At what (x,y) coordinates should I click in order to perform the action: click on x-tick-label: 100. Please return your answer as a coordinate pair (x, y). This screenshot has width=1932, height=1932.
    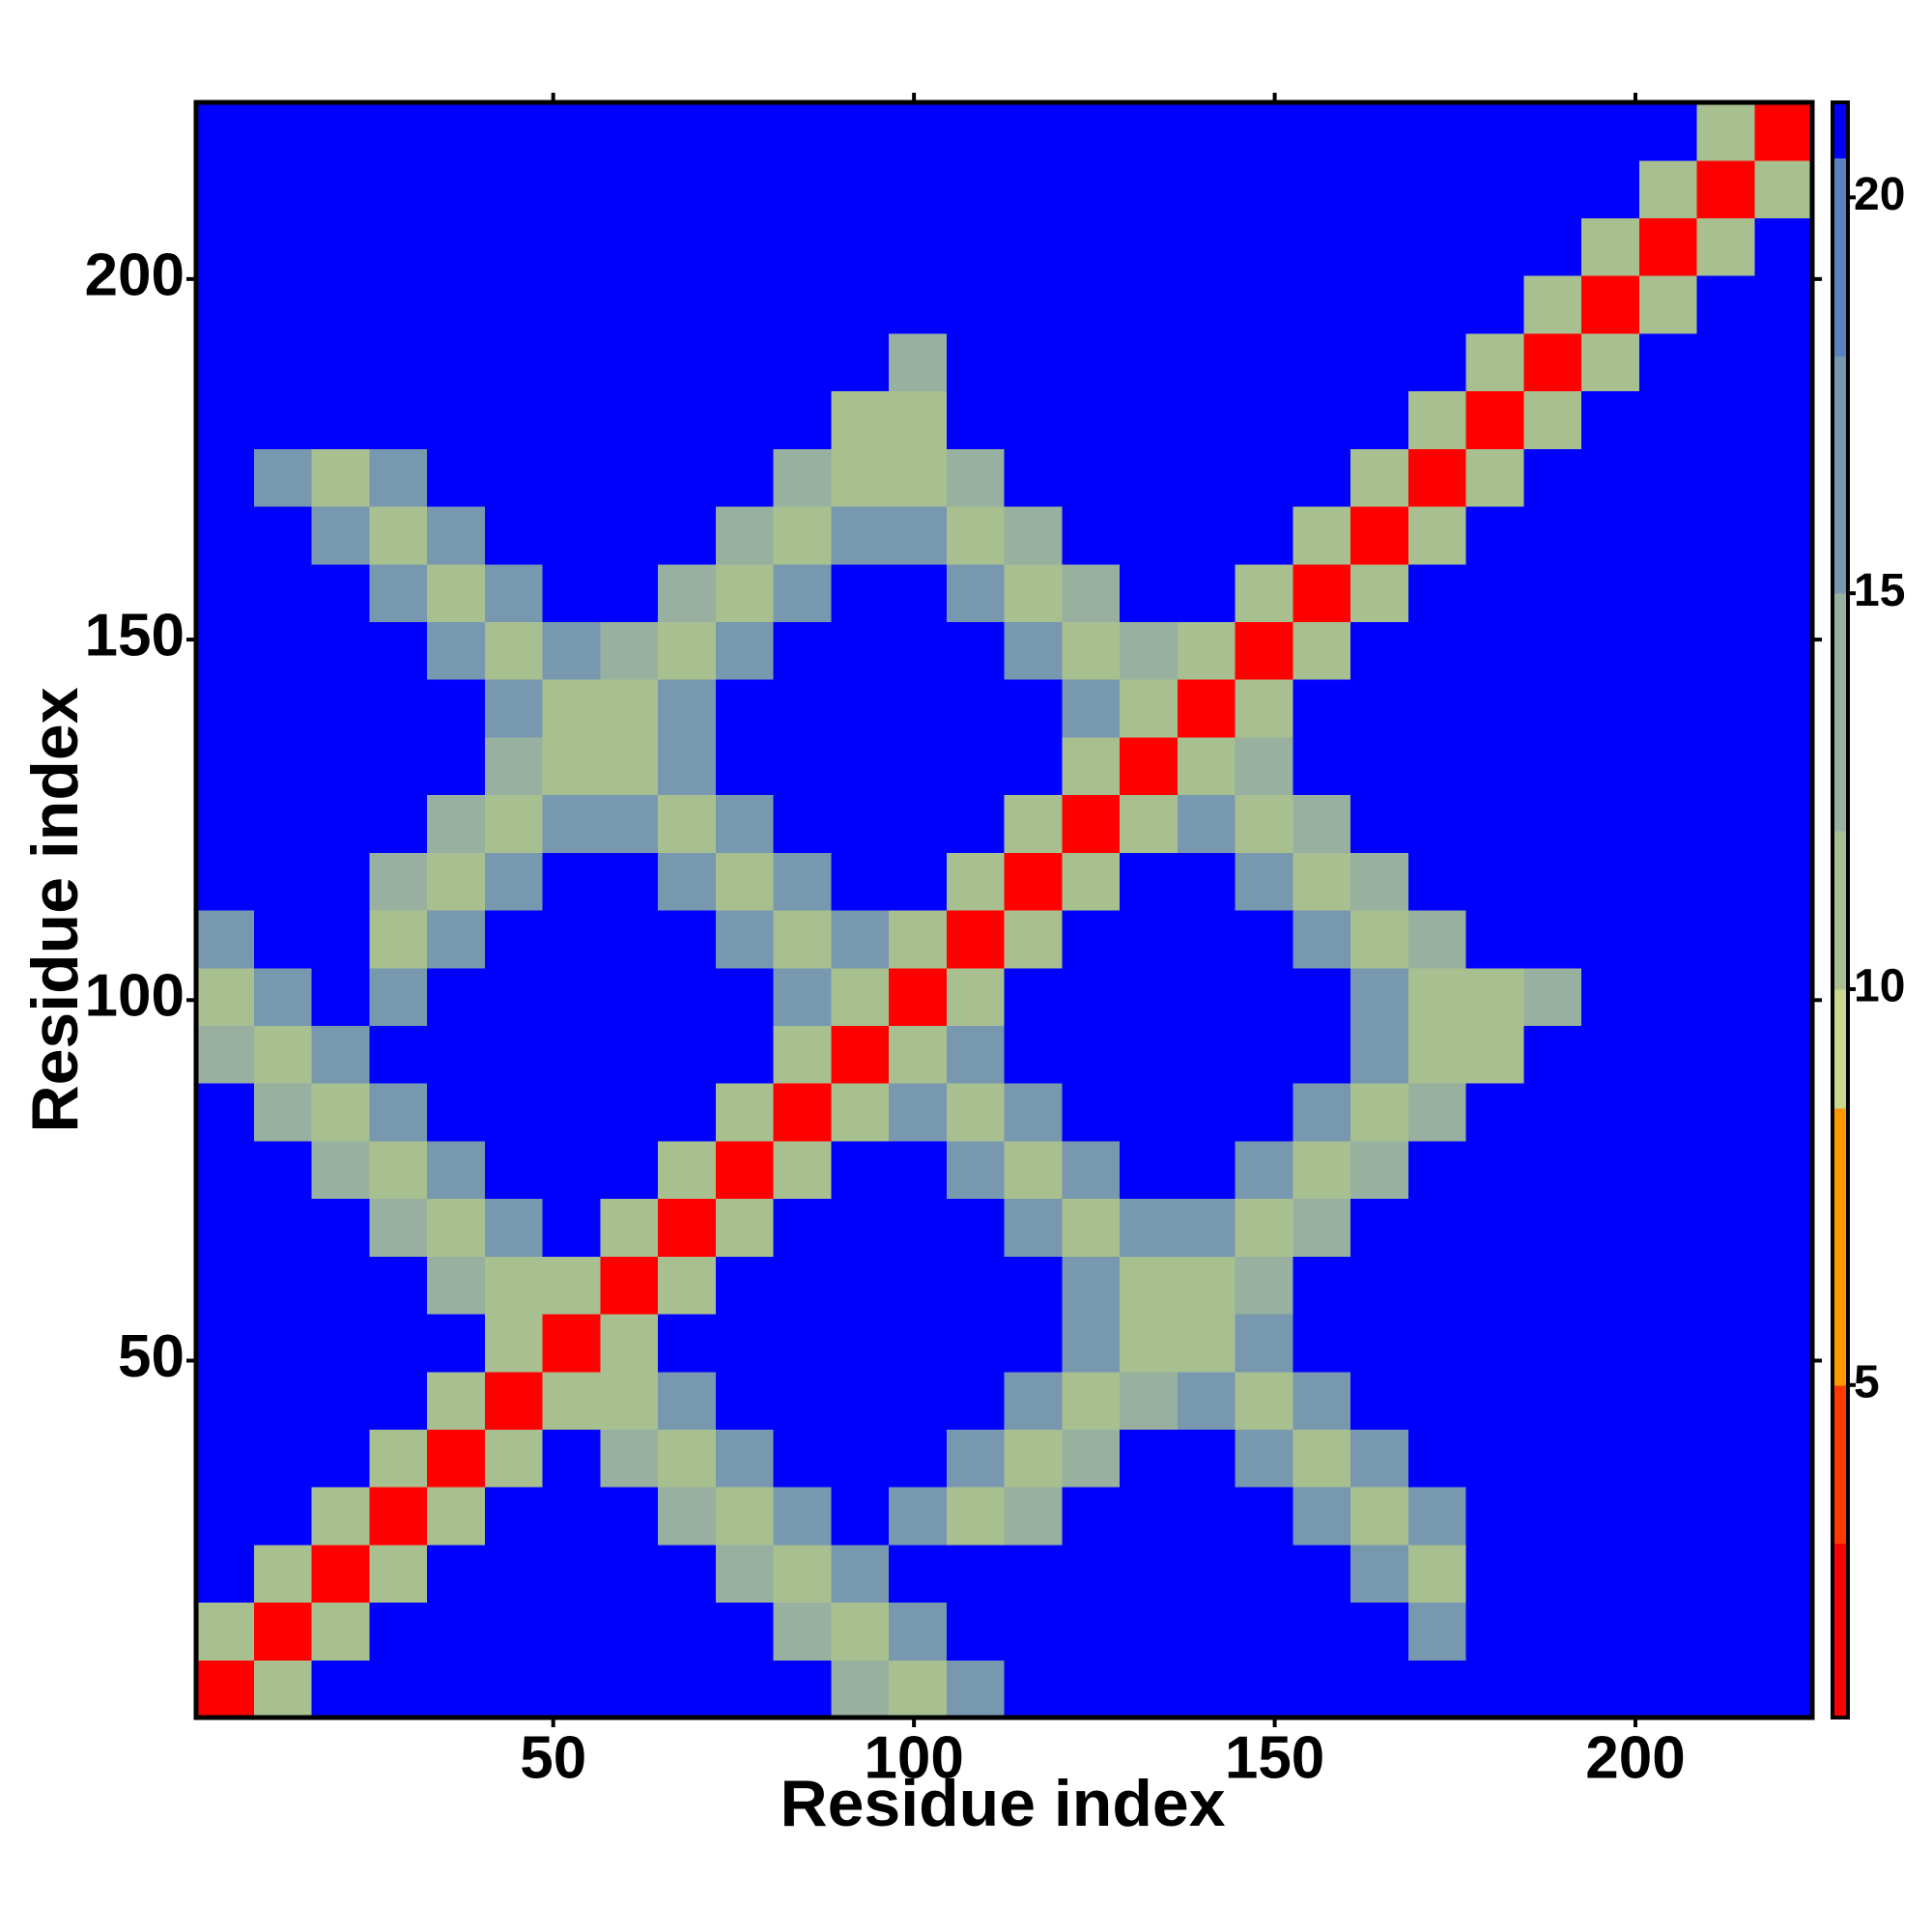
    Looking at the image, I should click on (913, 1757).